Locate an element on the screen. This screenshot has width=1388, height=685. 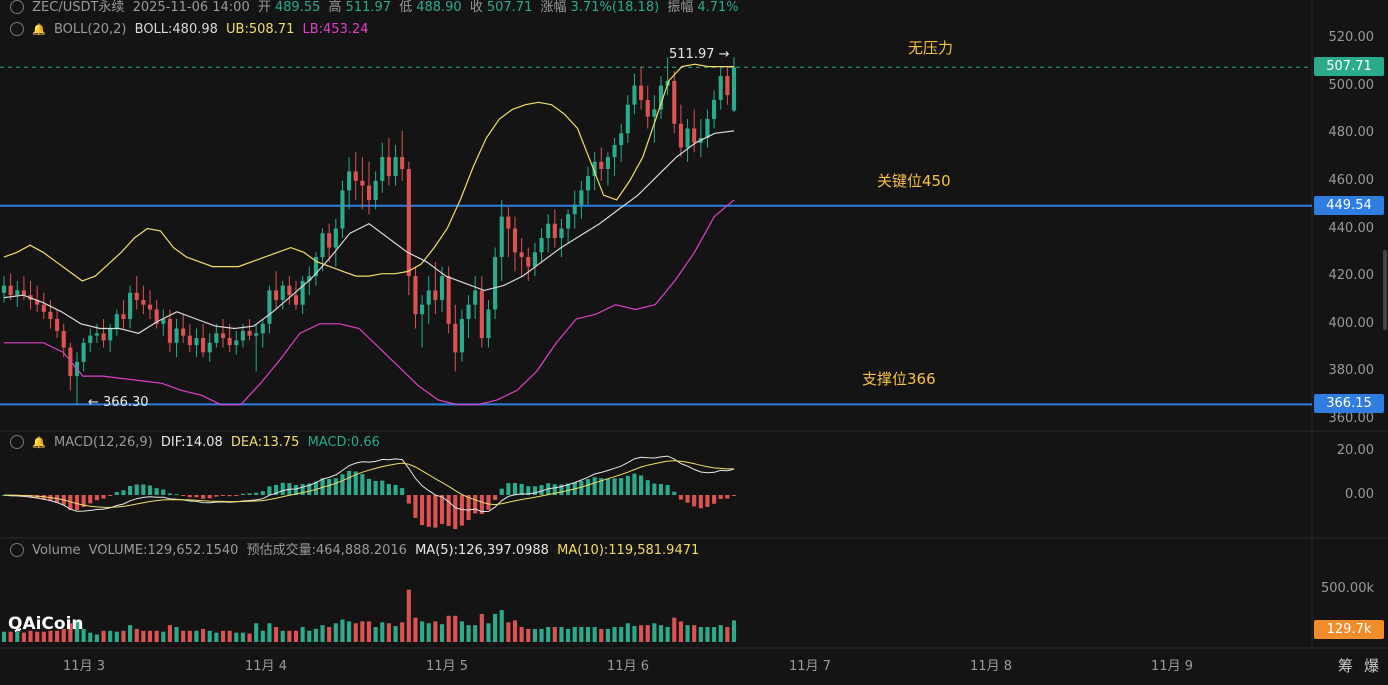
price-tick-label: 400.00 is located at coordinates (1351, 323).